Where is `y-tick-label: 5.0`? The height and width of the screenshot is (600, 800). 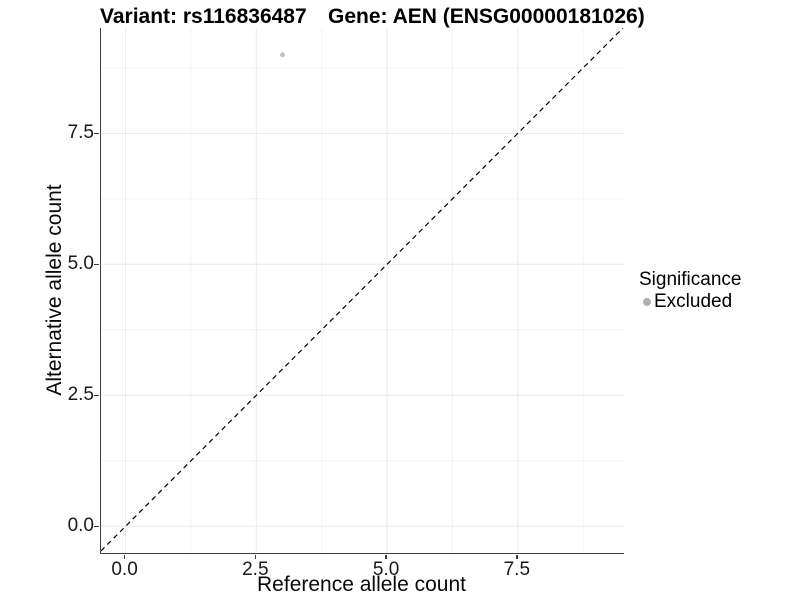
y-tick-label: 5.0 is located at coordinates (80, 264).